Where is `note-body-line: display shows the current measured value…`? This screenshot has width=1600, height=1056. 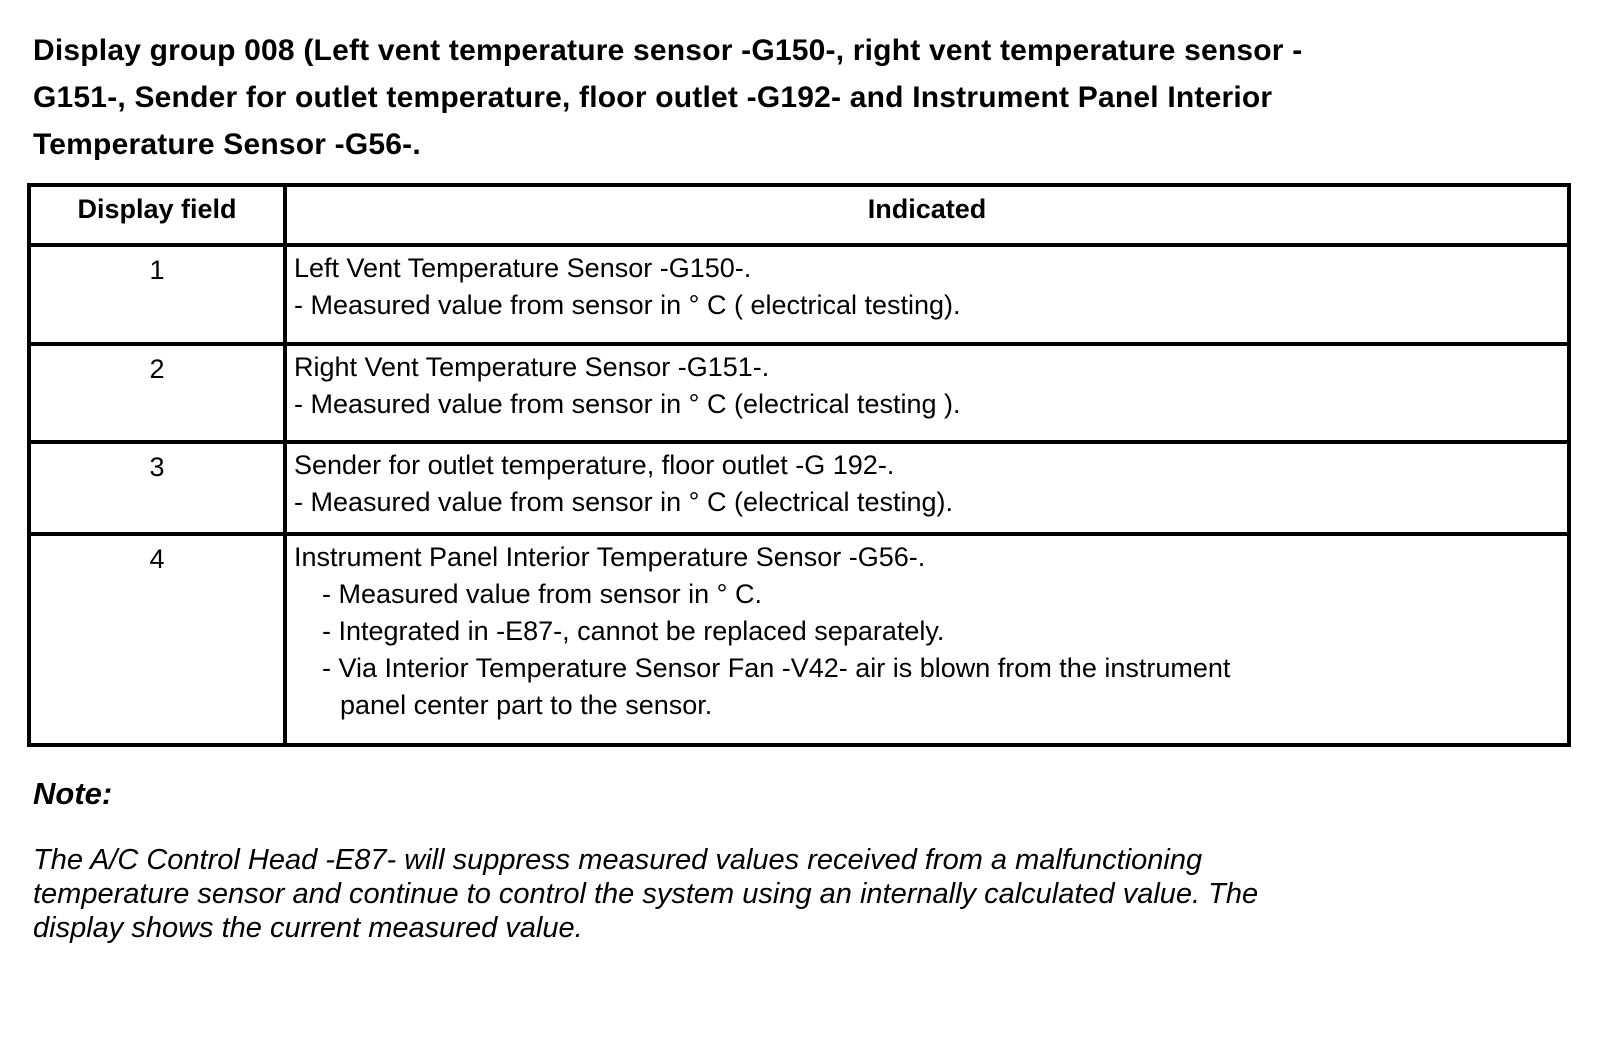 note-body-line: display shows the current measured value… is located at coordinates (308, 928).